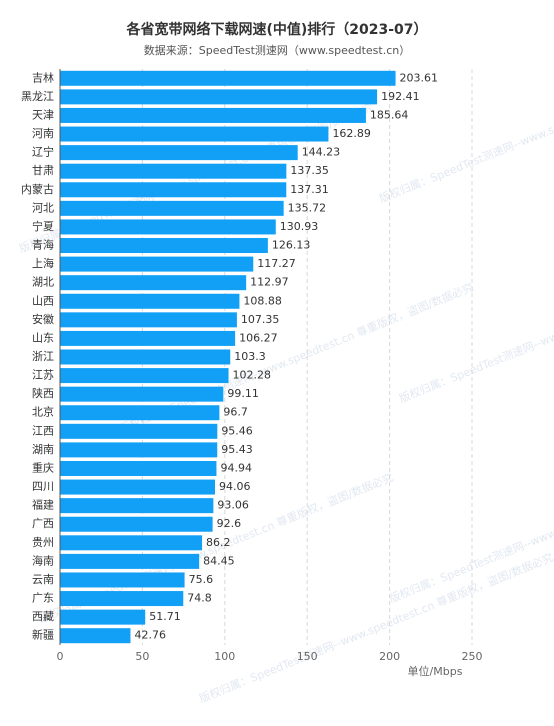  I want to click on x-tick-label: 150, so click(307, 656).